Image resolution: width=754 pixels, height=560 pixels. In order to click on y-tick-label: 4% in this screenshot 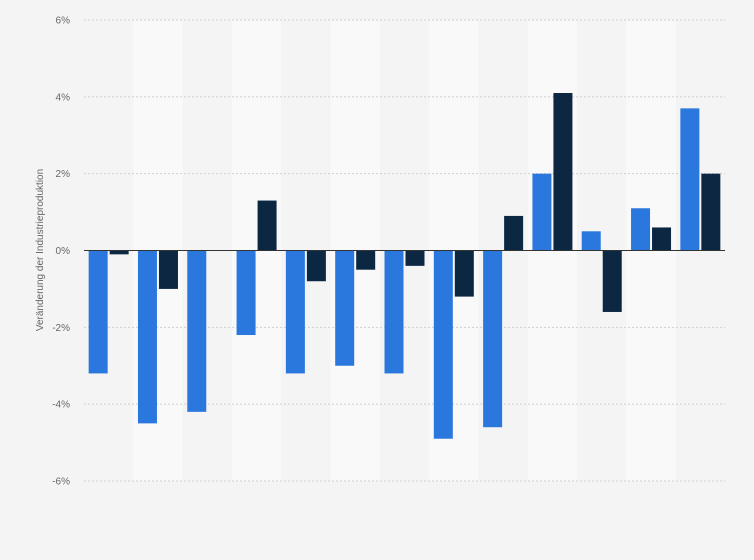, I will do `click(63, 97)`.